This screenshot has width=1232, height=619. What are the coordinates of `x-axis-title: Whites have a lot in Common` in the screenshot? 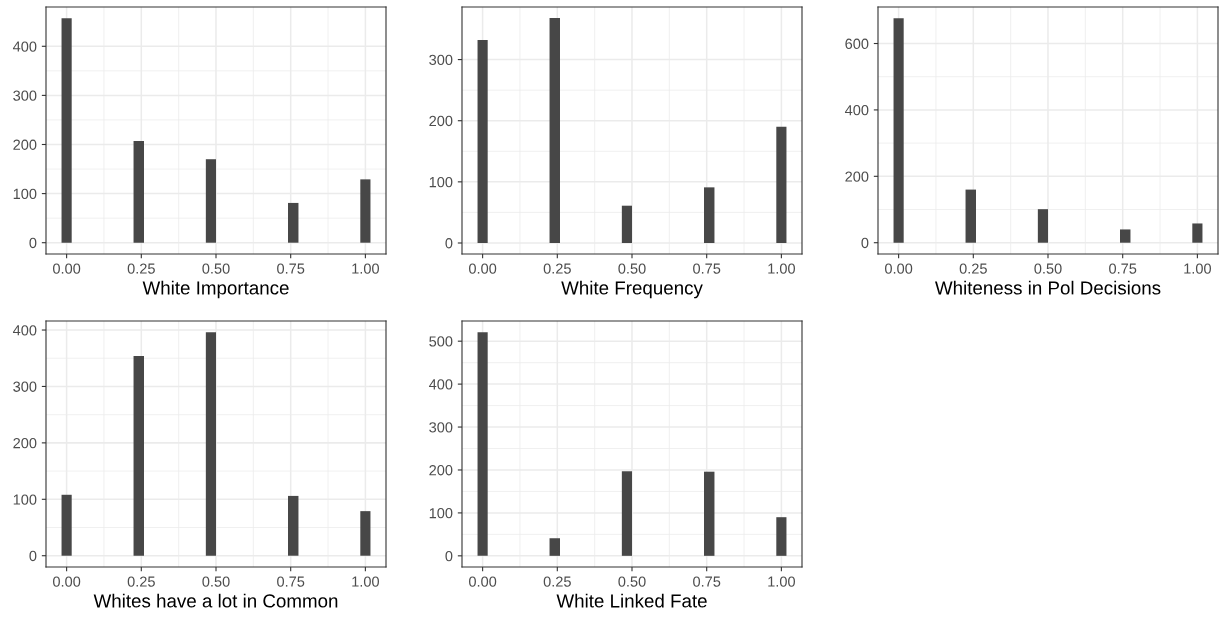 It's located at (215, 600).